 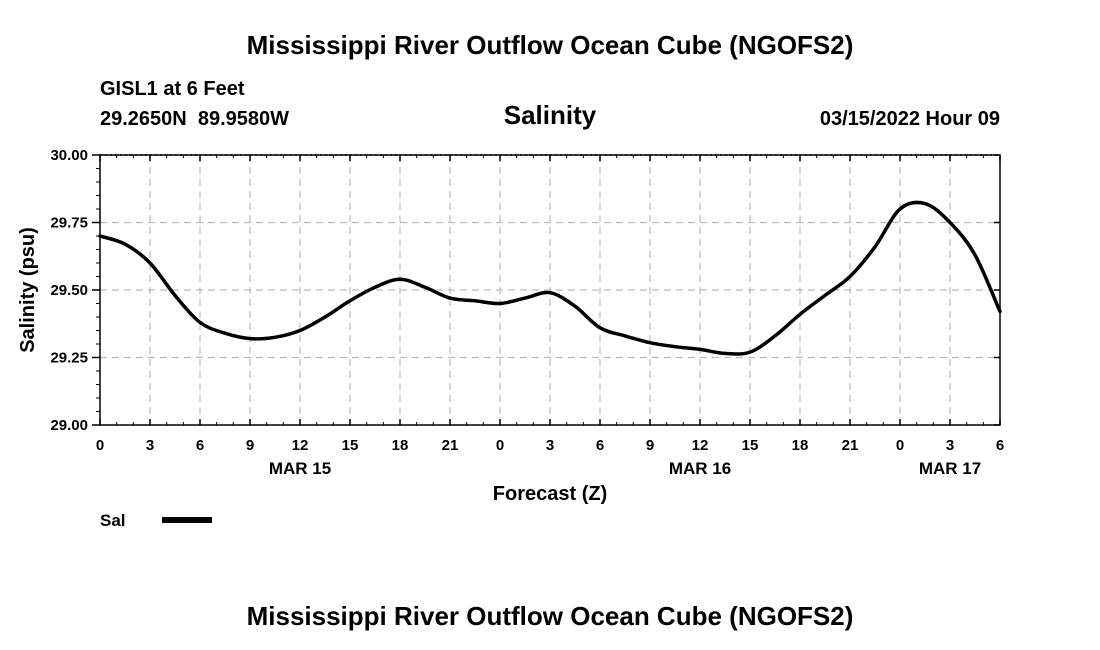 I want to click on date-labels: MAR 15 MAR 16 MAR 17, so click(x=625, y=468).